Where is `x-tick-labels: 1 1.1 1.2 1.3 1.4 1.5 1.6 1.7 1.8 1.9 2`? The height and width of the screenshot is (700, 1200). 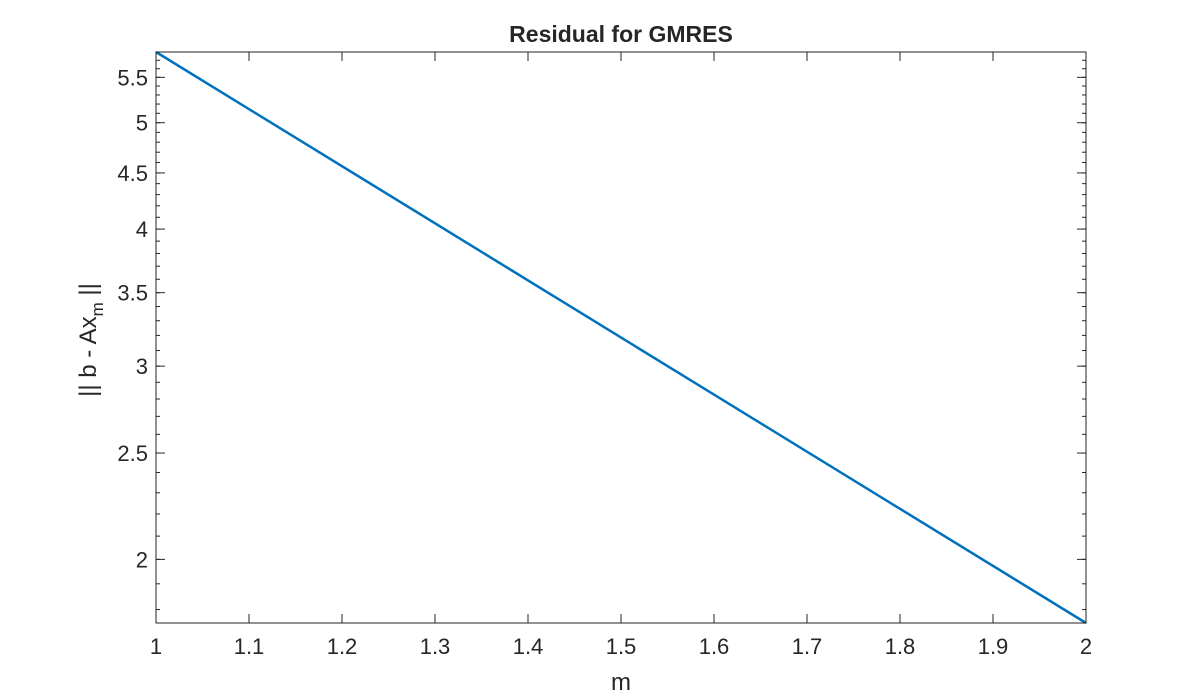 x-tick-labels: 1 1.1 1.2 1.3 1.4 1.5 1.6 1.7 1.8 1.9 2 is located at coordinates (621, 646).